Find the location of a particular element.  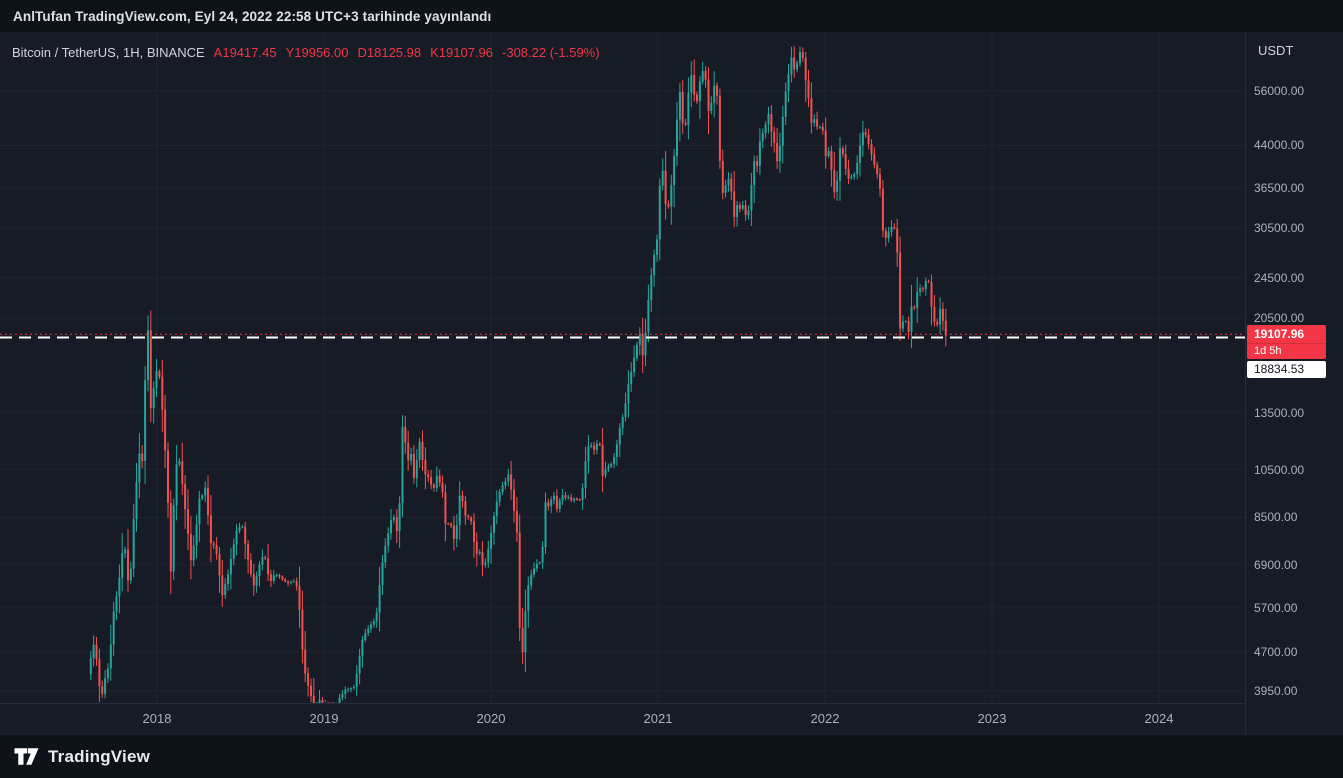

time-axis: 2018 2019 2020 2021 2022 2023 2024 is located at coordinates (622, 719).